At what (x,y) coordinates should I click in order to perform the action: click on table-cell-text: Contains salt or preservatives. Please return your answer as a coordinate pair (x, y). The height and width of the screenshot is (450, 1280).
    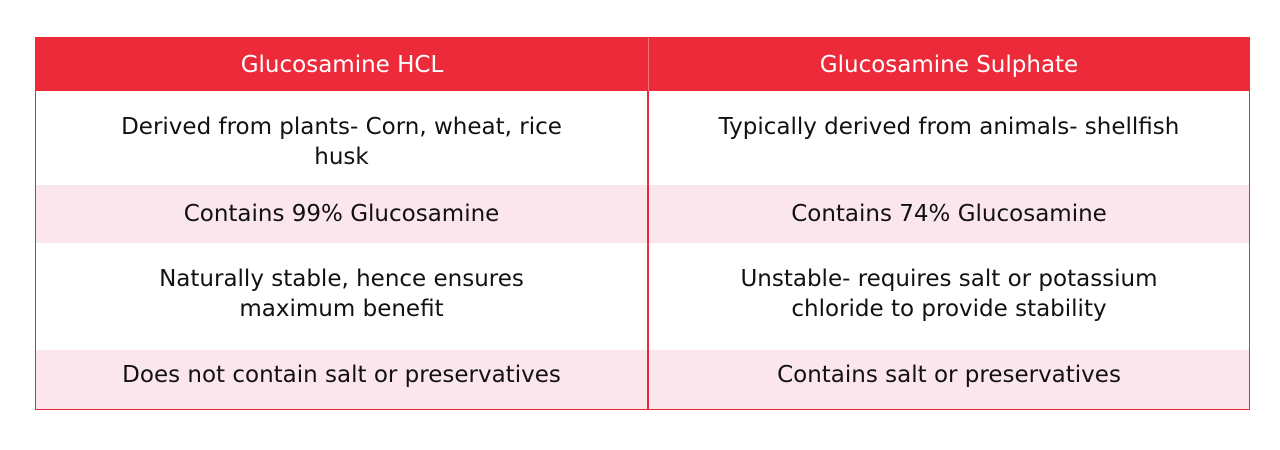
    Looking at the image, I should click on (949, 375).